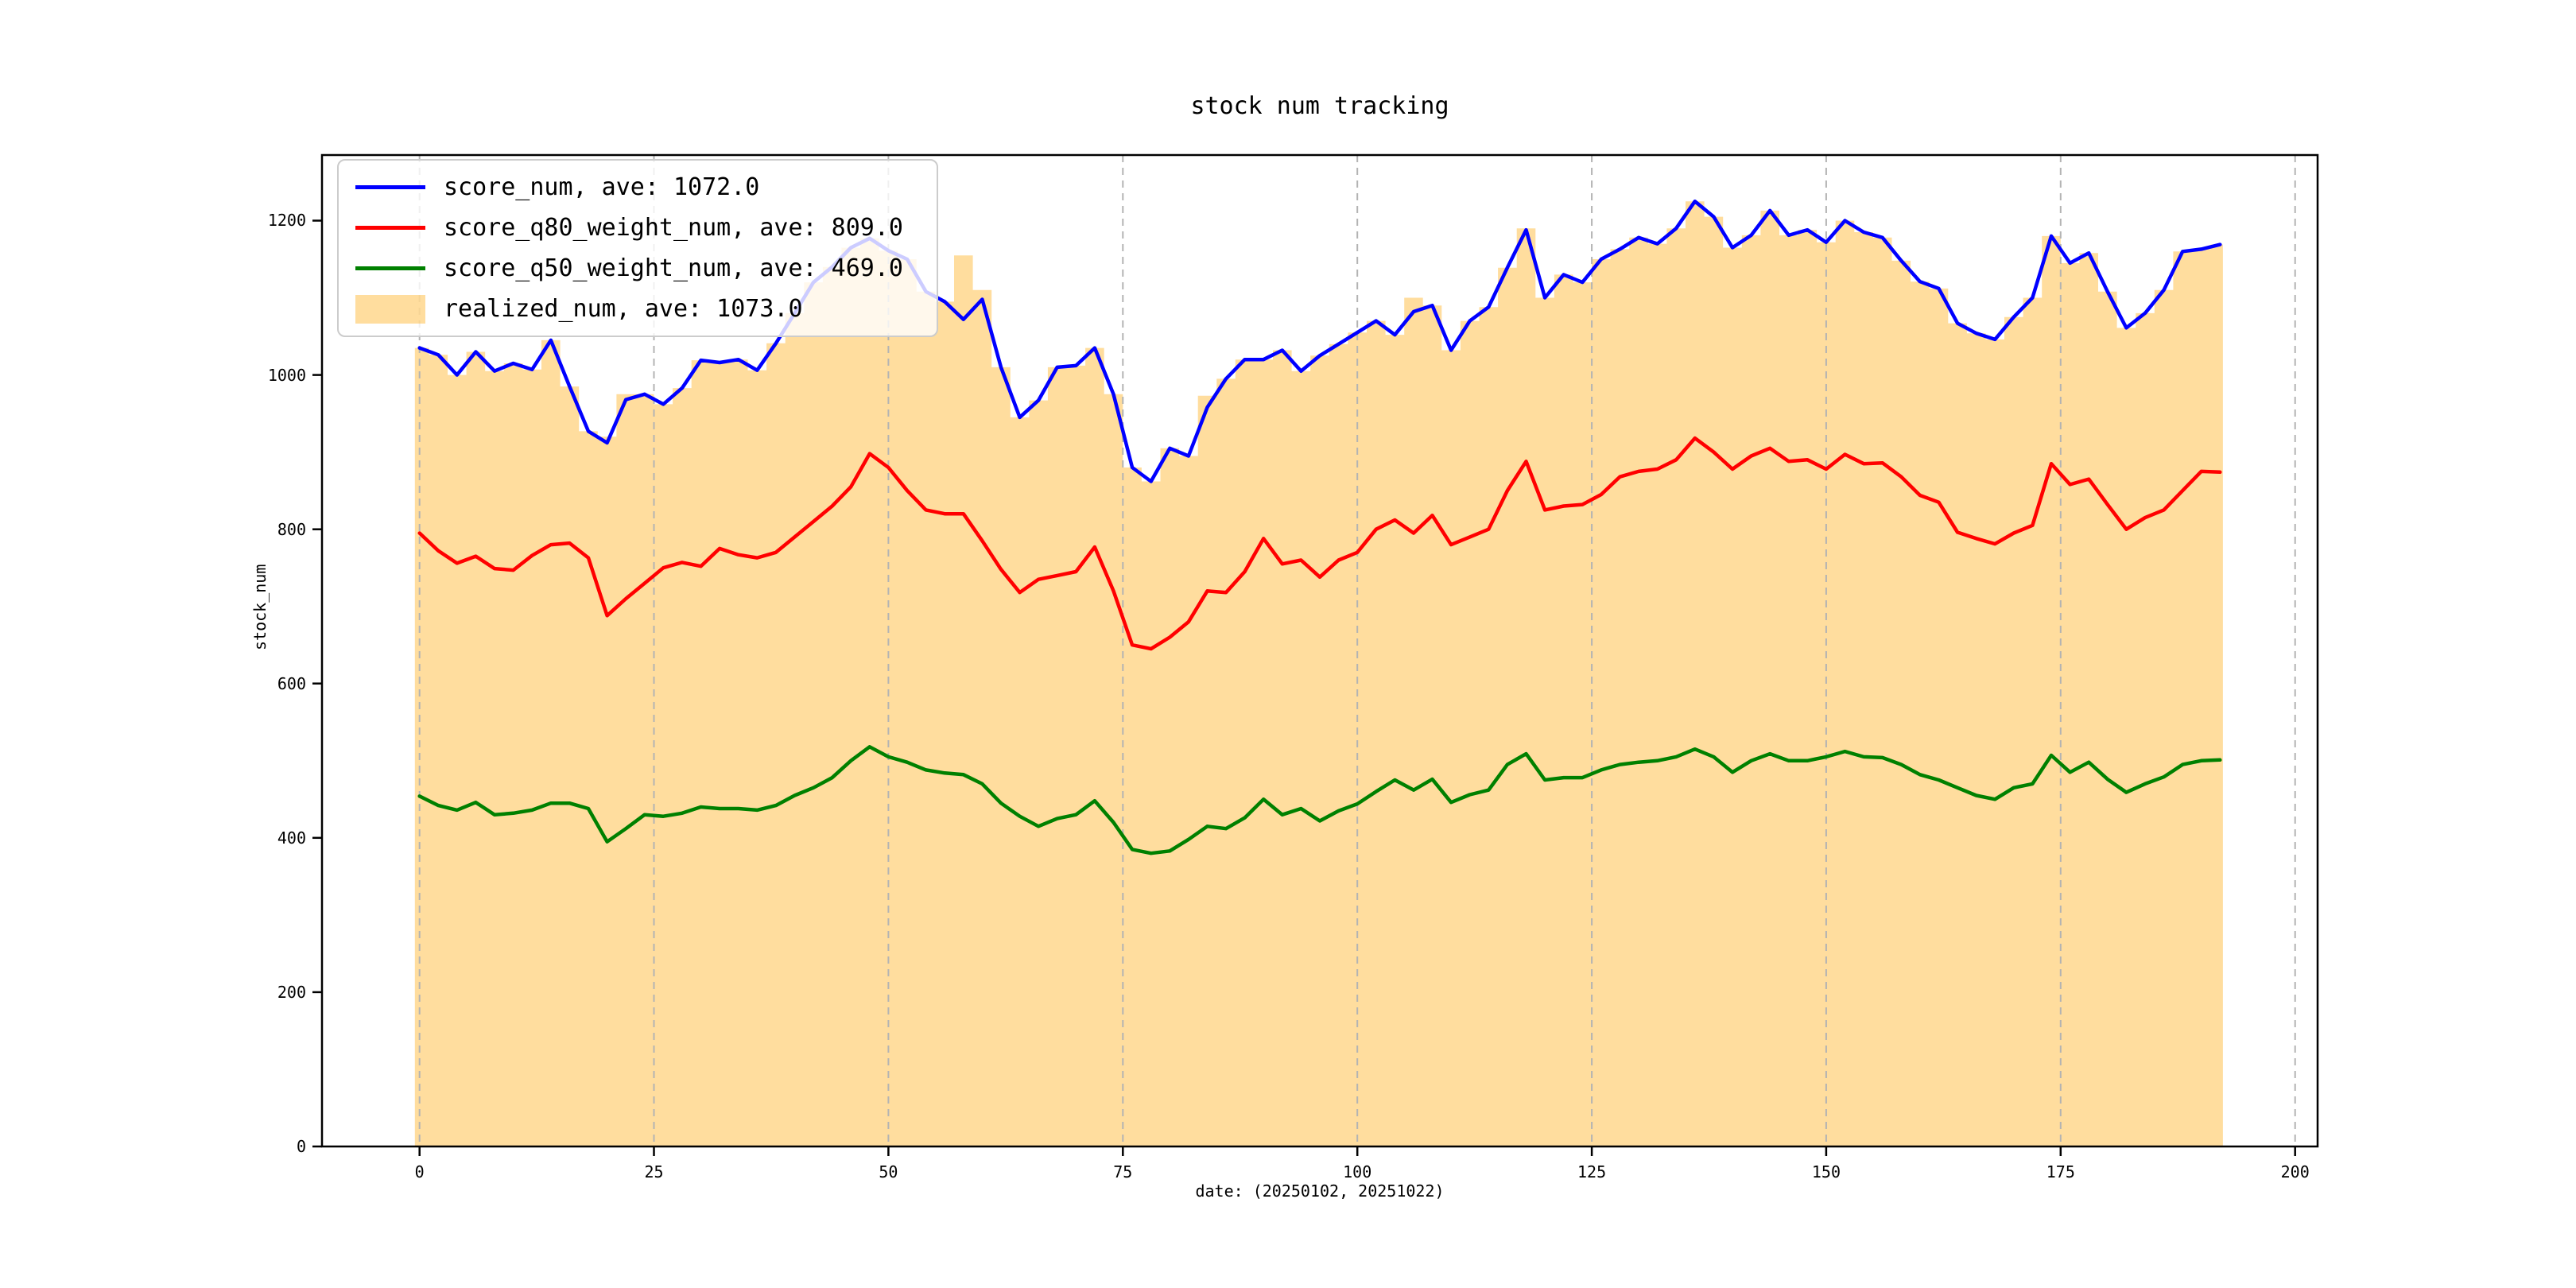 This screenshot has height=1288, width=2576. I want to click on legend-swatch-orange-patch, so click(391, 309).